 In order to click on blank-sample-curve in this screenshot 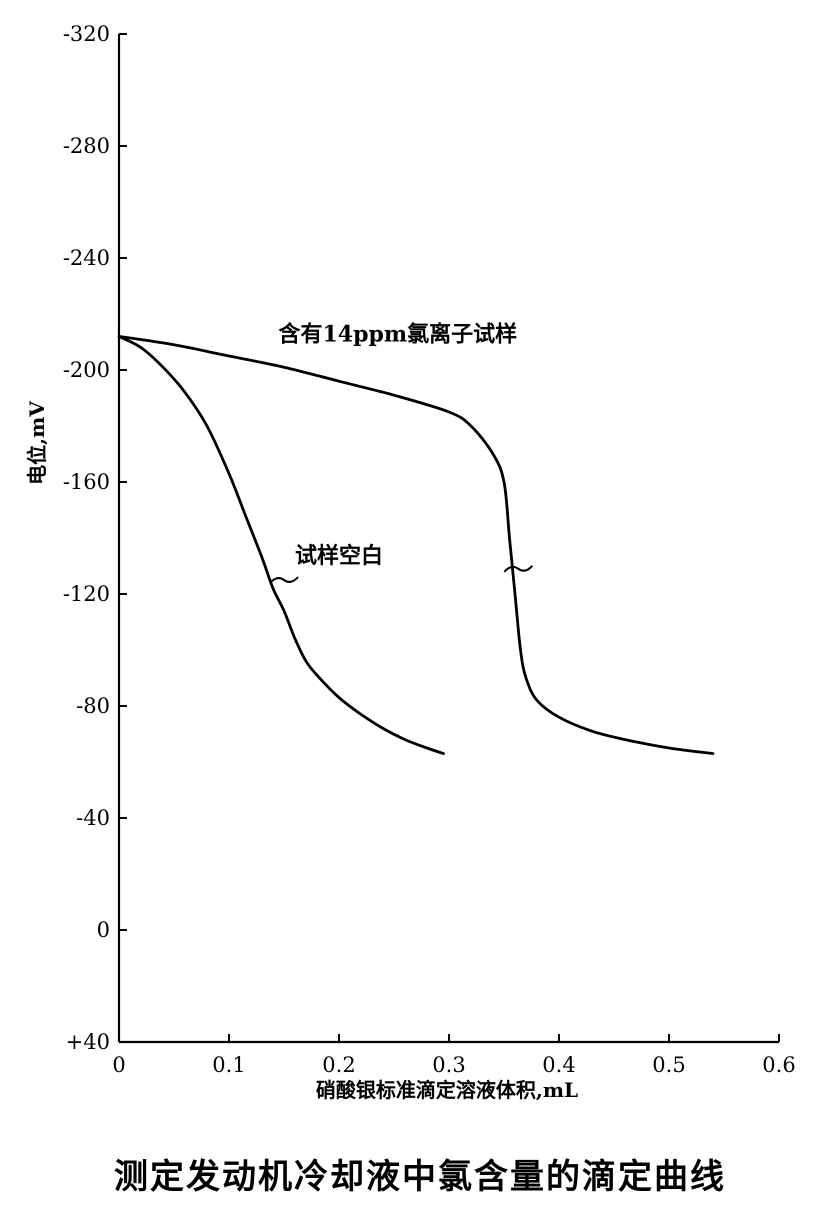, I will do `click(281, 545)`.